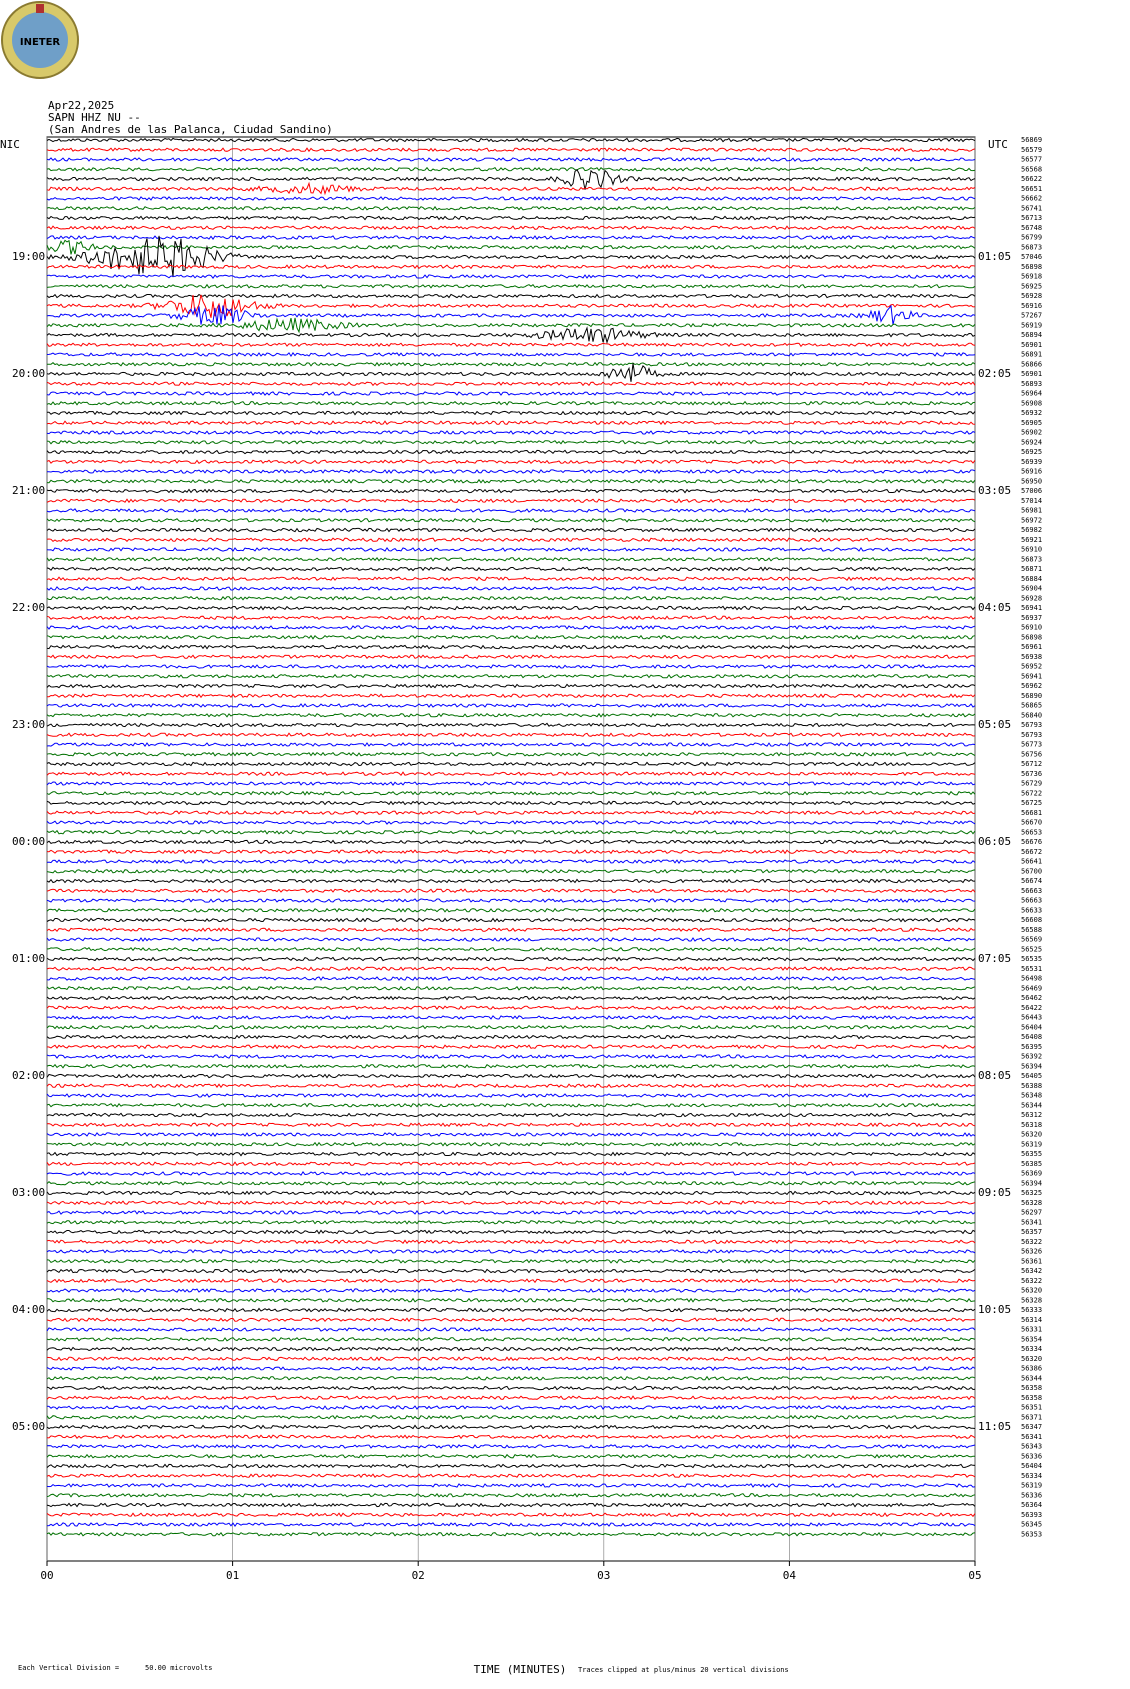 Image resolution: width=1130 pixels, height=1689 pixels. What do you see at coordinates (1031, 306) in the screenshot?
I see `trace-value: 56916` at bounding box center [1031, 306].